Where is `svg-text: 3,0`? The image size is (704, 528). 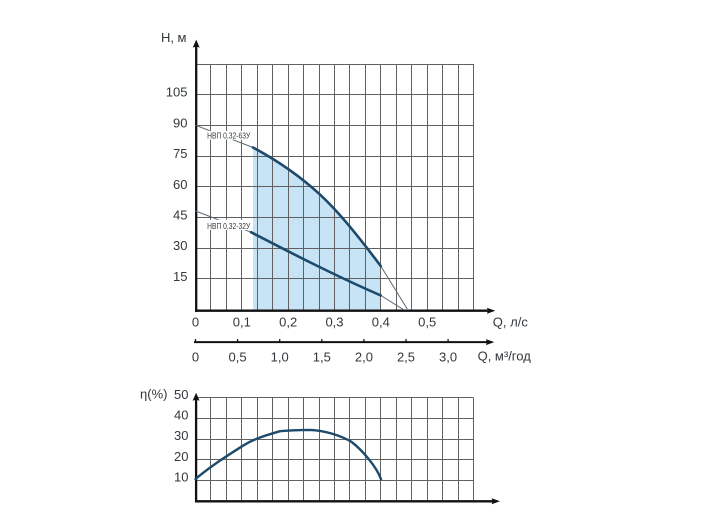 svg-text: 3,0 is located at coordinates (448, 356).